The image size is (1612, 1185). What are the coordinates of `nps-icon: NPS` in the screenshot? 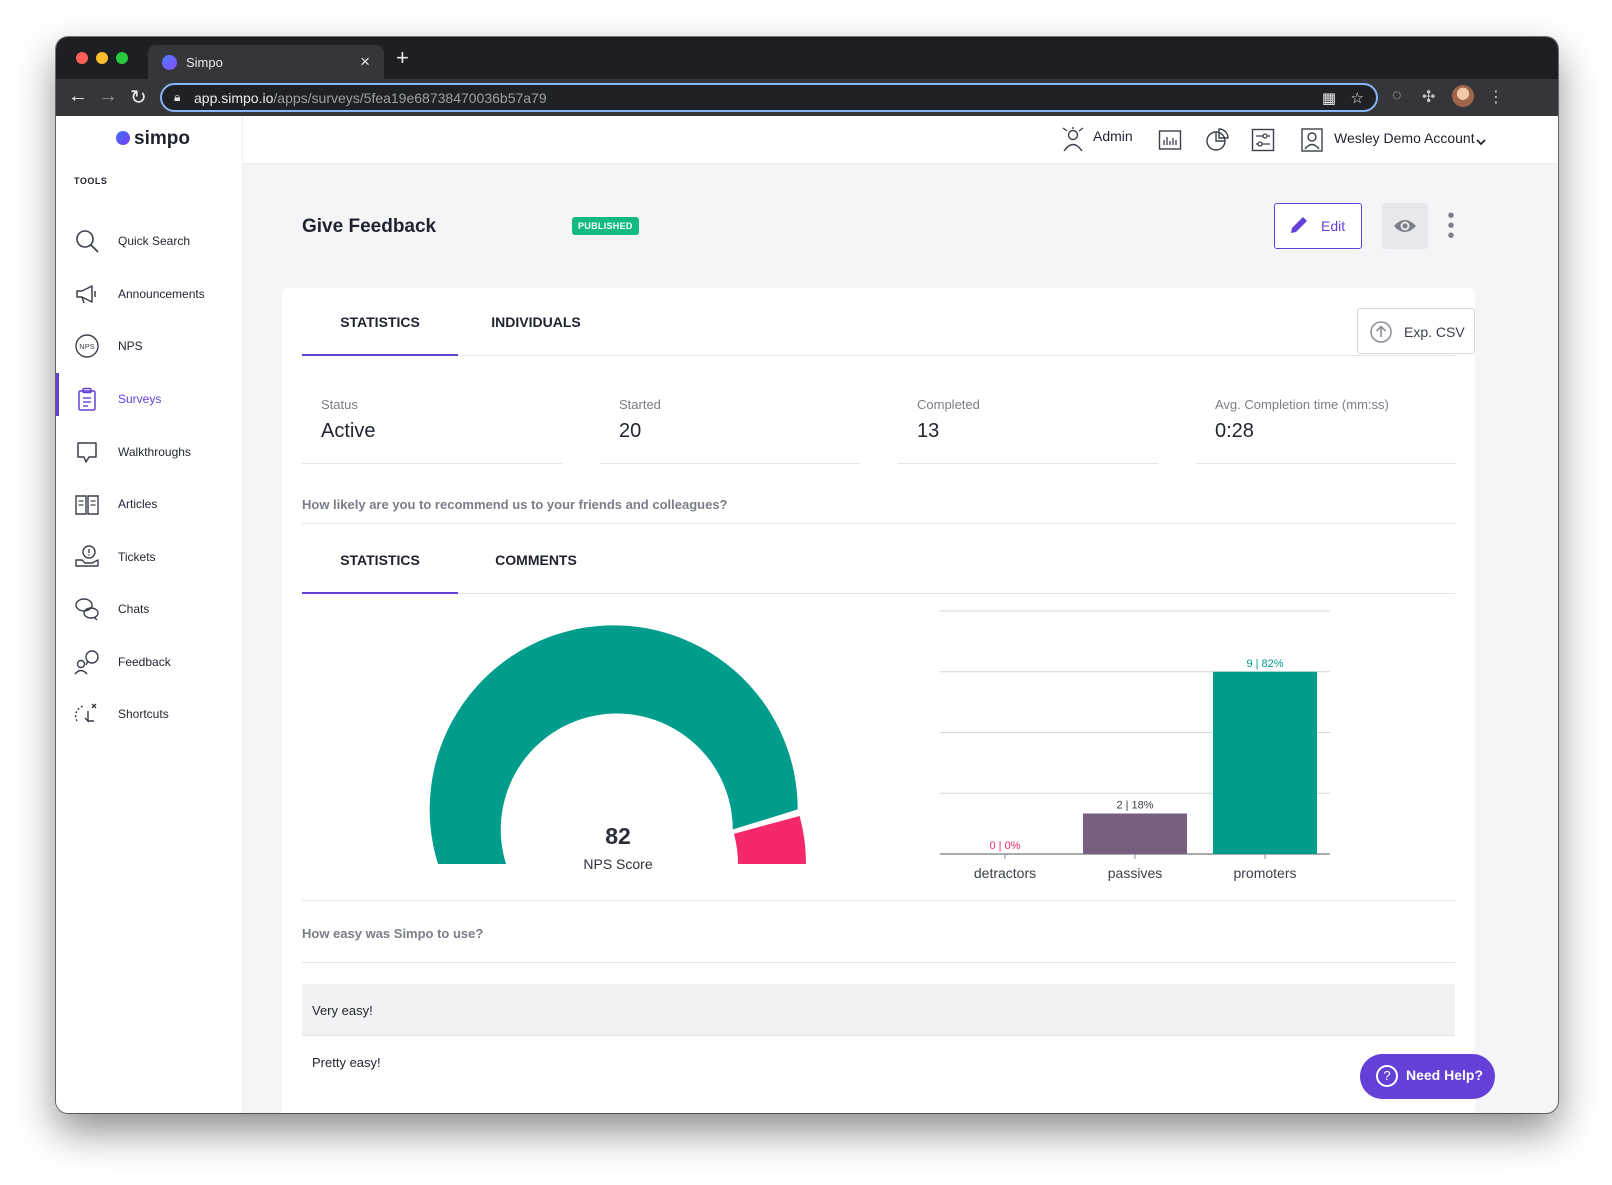 It's located at (87, 346).